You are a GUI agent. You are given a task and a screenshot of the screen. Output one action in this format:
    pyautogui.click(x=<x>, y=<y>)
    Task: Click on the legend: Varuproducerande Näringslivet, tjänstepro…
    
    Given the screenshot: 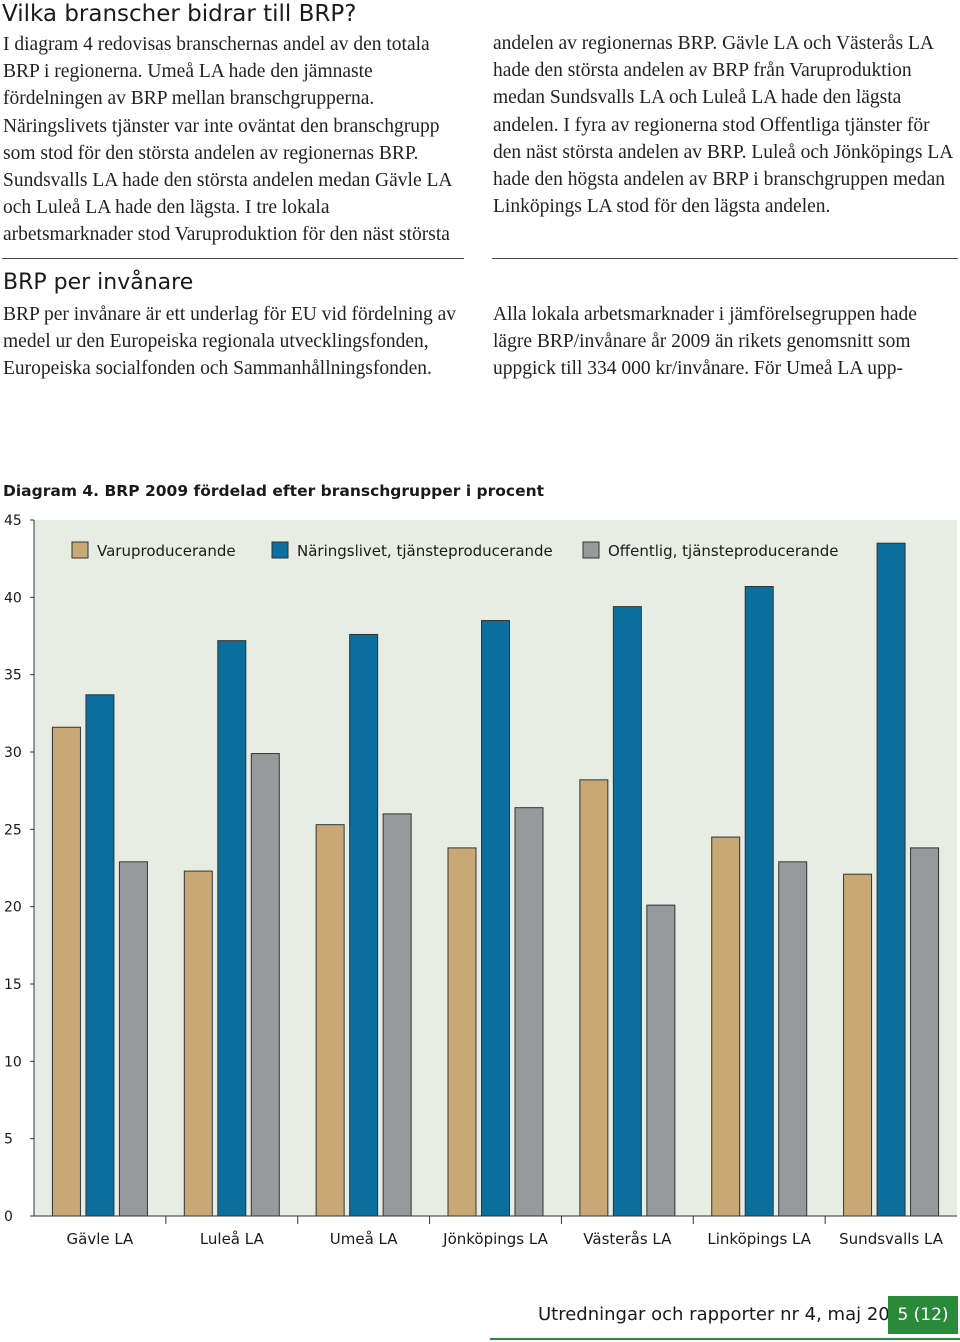 What is the action you would take?
    pyautogui.click(x=454, y=550)
    